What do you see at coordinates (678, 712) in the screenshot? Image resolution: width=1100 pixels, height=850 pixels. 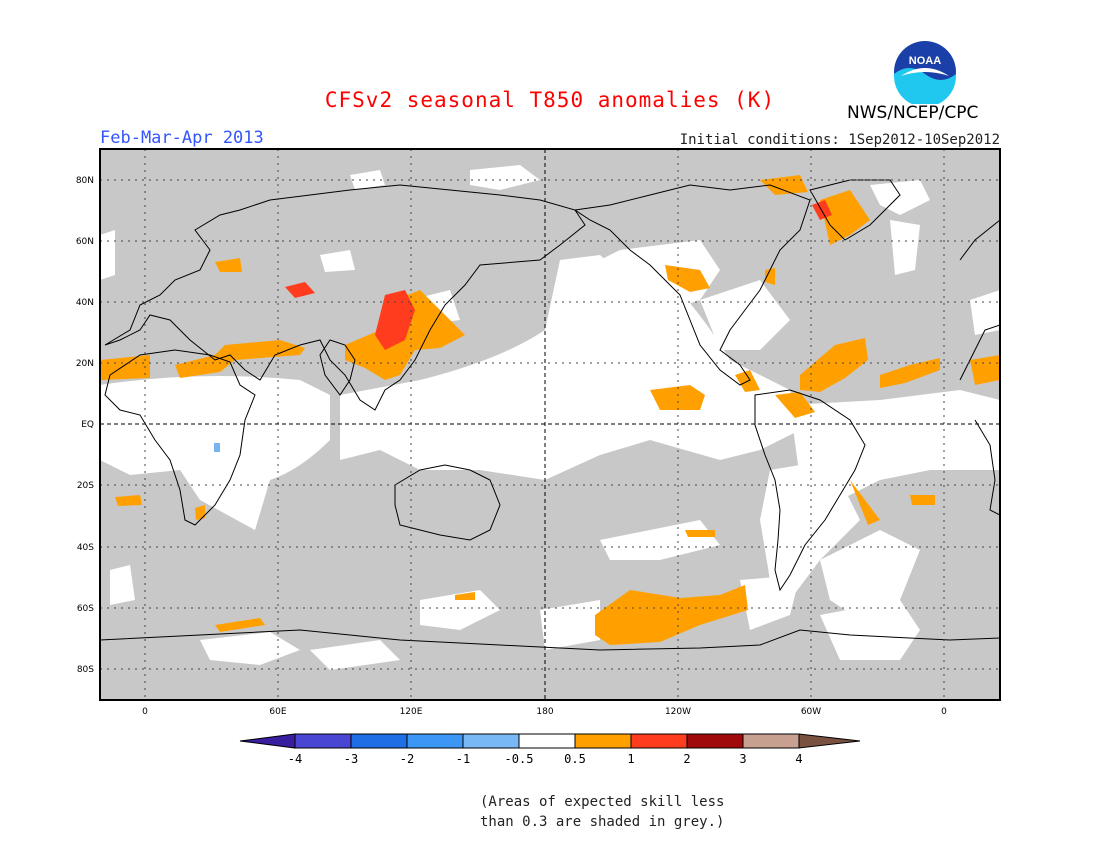 I see `lon-label-120w: 120W` at bounding box center [678, 712].